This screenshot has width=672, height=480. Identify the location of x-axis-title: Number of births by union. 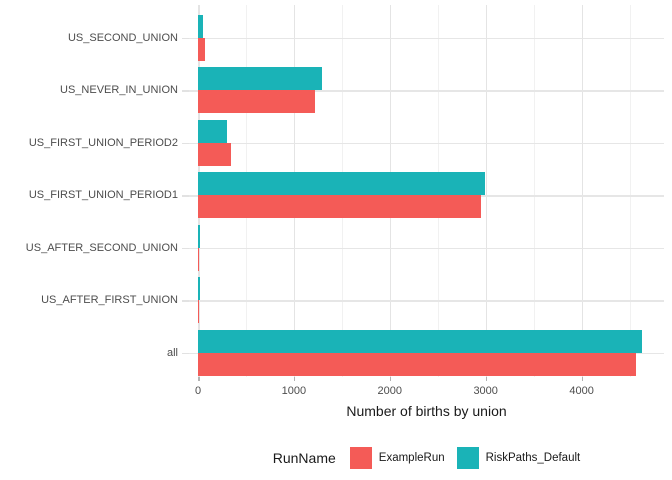
(426, 411).